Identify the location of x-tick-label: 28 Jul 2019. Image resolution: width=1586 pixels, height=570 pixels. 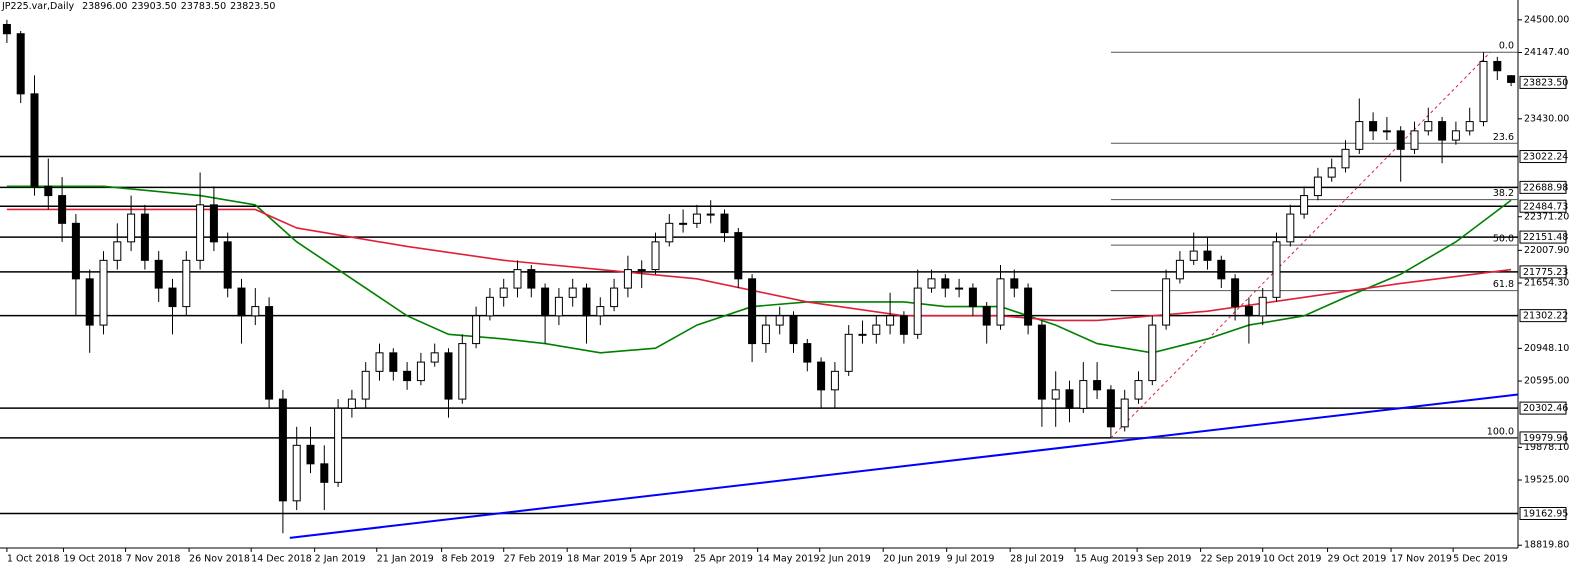
(1037, 559).